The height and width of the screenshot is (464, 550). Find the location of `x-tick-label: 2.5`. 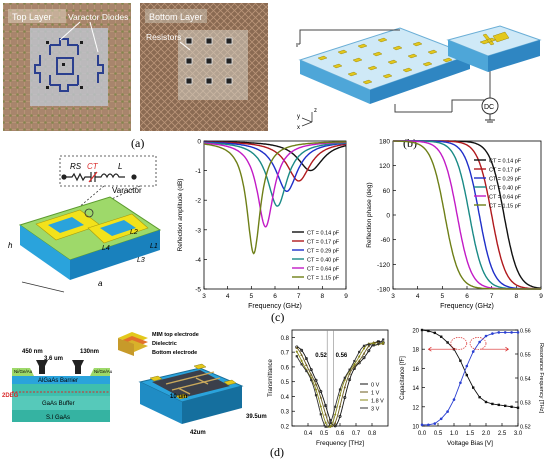

x-tick-label: 2.5 is located at coordinates (502, 434).